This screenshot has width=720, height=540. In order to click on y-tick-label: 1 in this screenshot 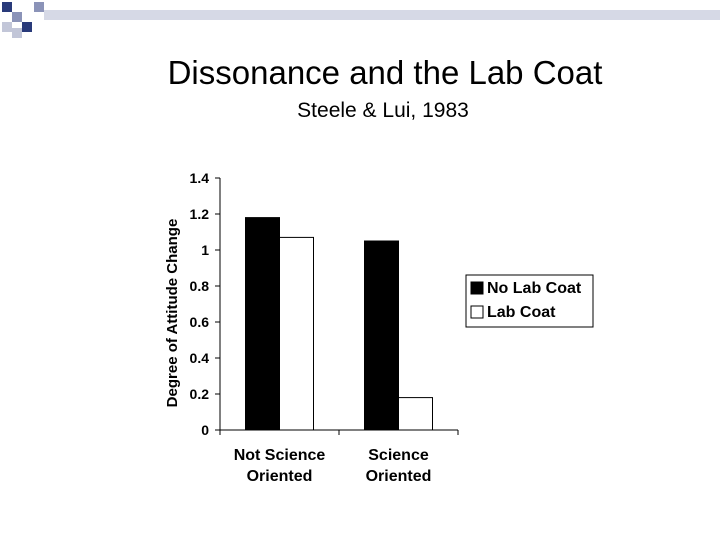, I will do `click(205, 250)`.